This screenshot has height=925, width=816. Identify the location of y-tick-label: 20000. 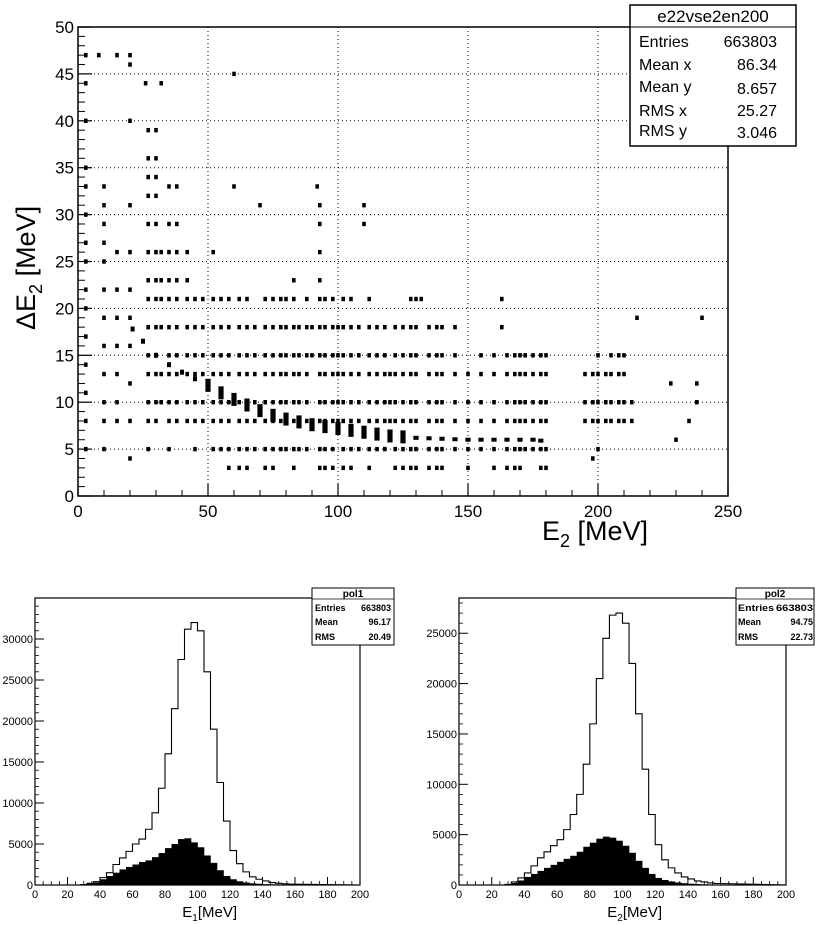
(441, 685).